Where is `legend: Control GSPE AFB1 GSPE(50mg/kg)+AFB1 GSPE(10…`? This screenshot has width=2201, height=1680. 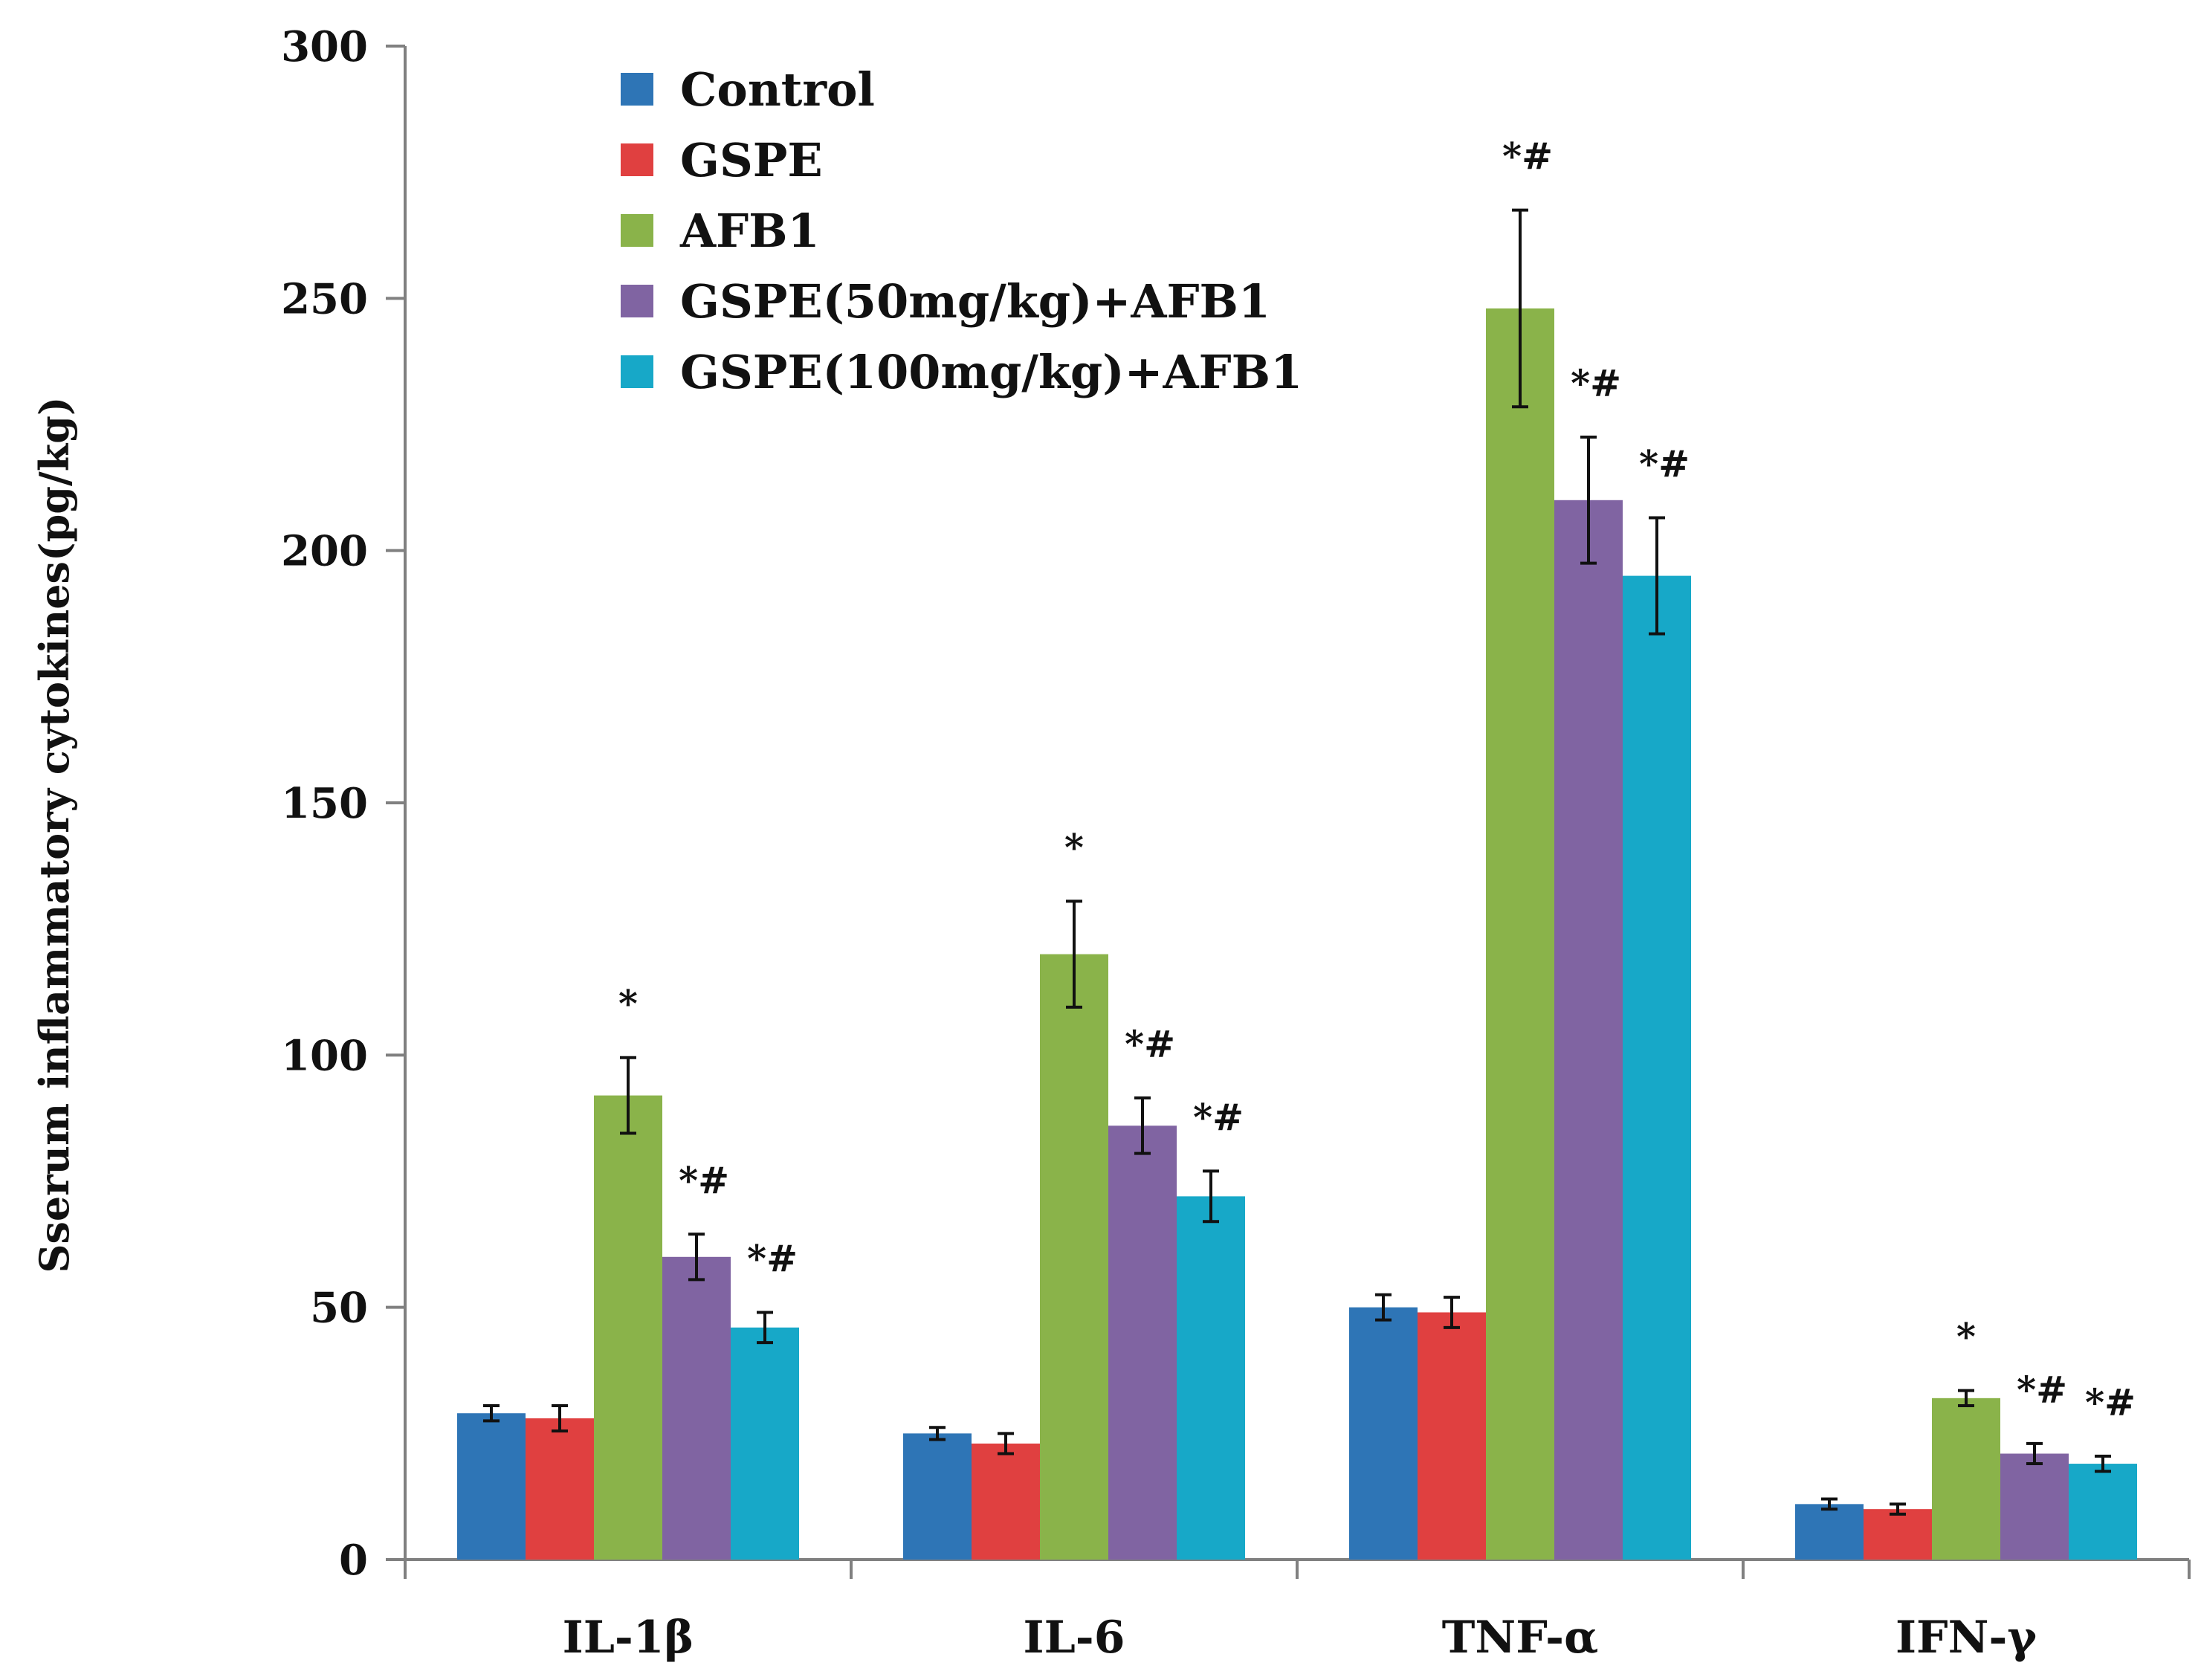
legend: Control GSPE AFB1 GSPE(50mg/kg)+AFB1 GSPE(10… is located at coordinates (962, 231).